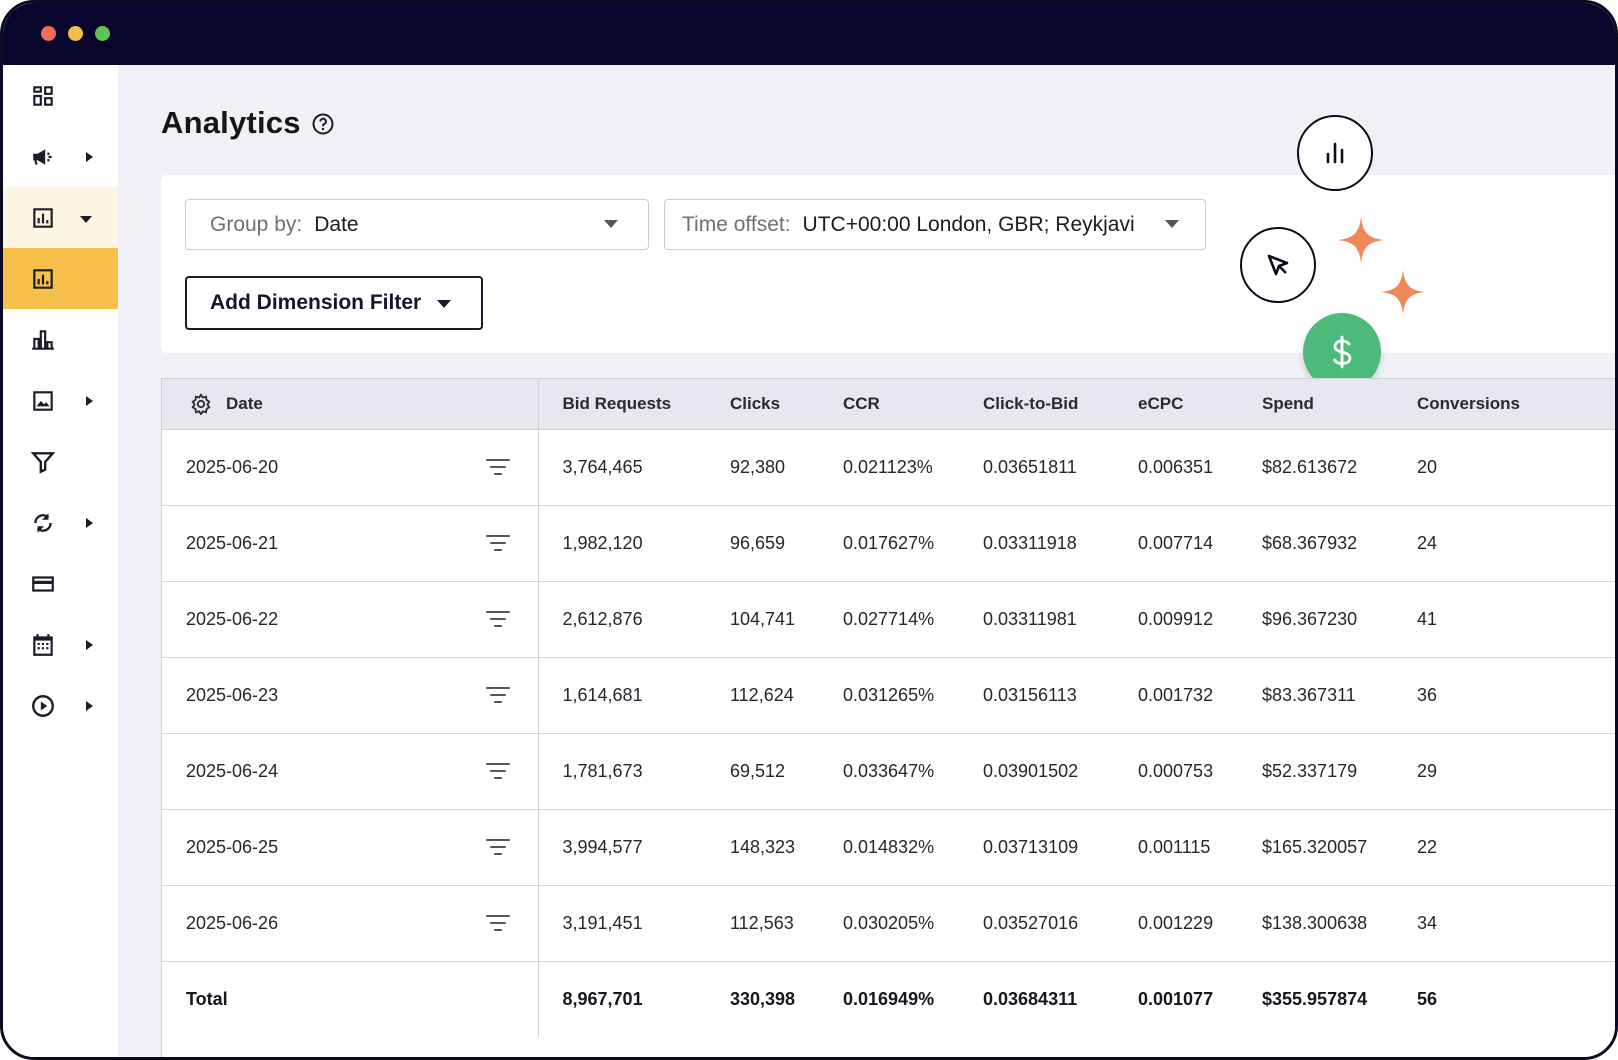  I want to click on sidebar-item-reports, so click(60, 217).